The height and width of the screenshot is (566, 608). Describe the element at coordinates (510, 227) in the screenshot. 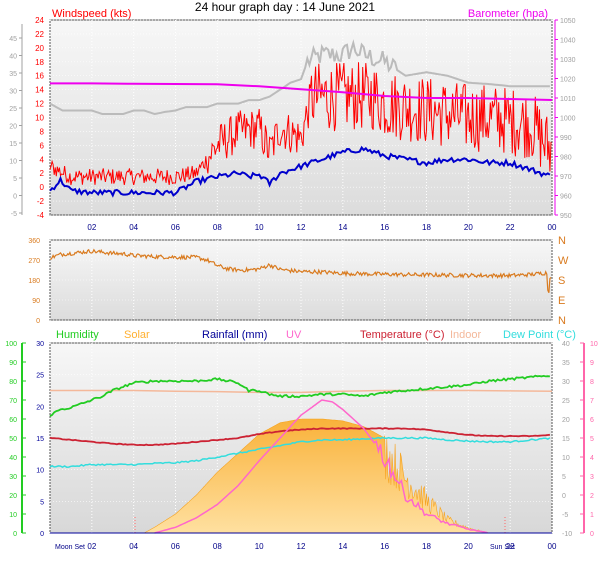

I see `wind-x-tick: 22` at that location.